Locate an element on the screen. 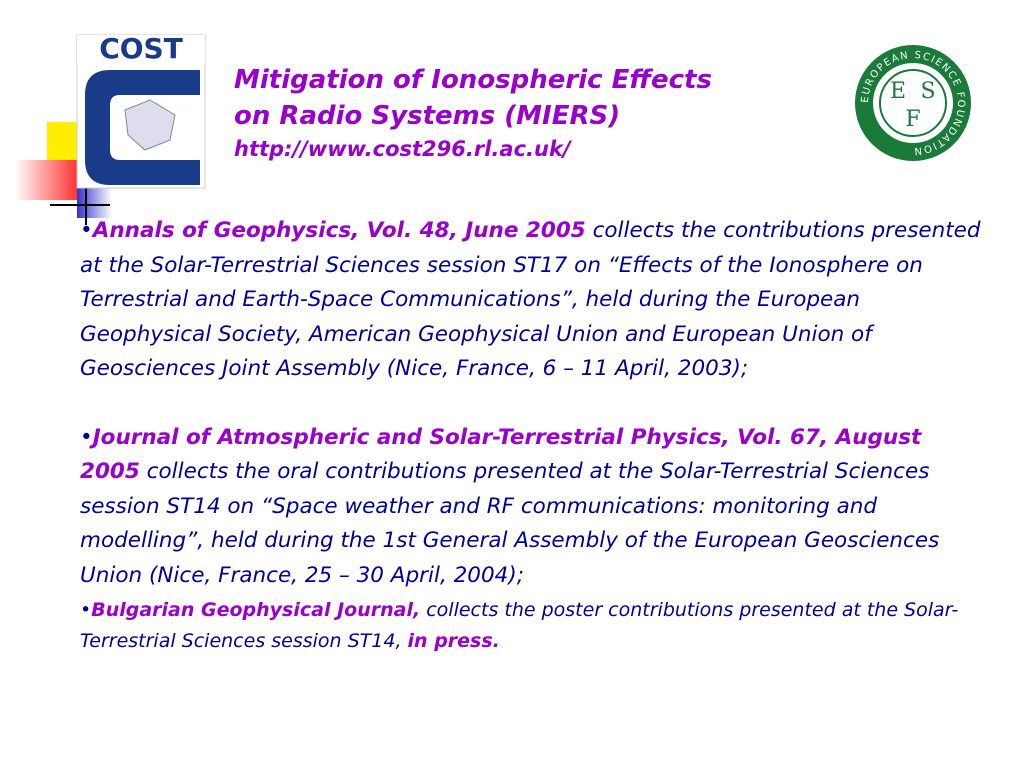  blue-square is located at coordinates (94, 203).